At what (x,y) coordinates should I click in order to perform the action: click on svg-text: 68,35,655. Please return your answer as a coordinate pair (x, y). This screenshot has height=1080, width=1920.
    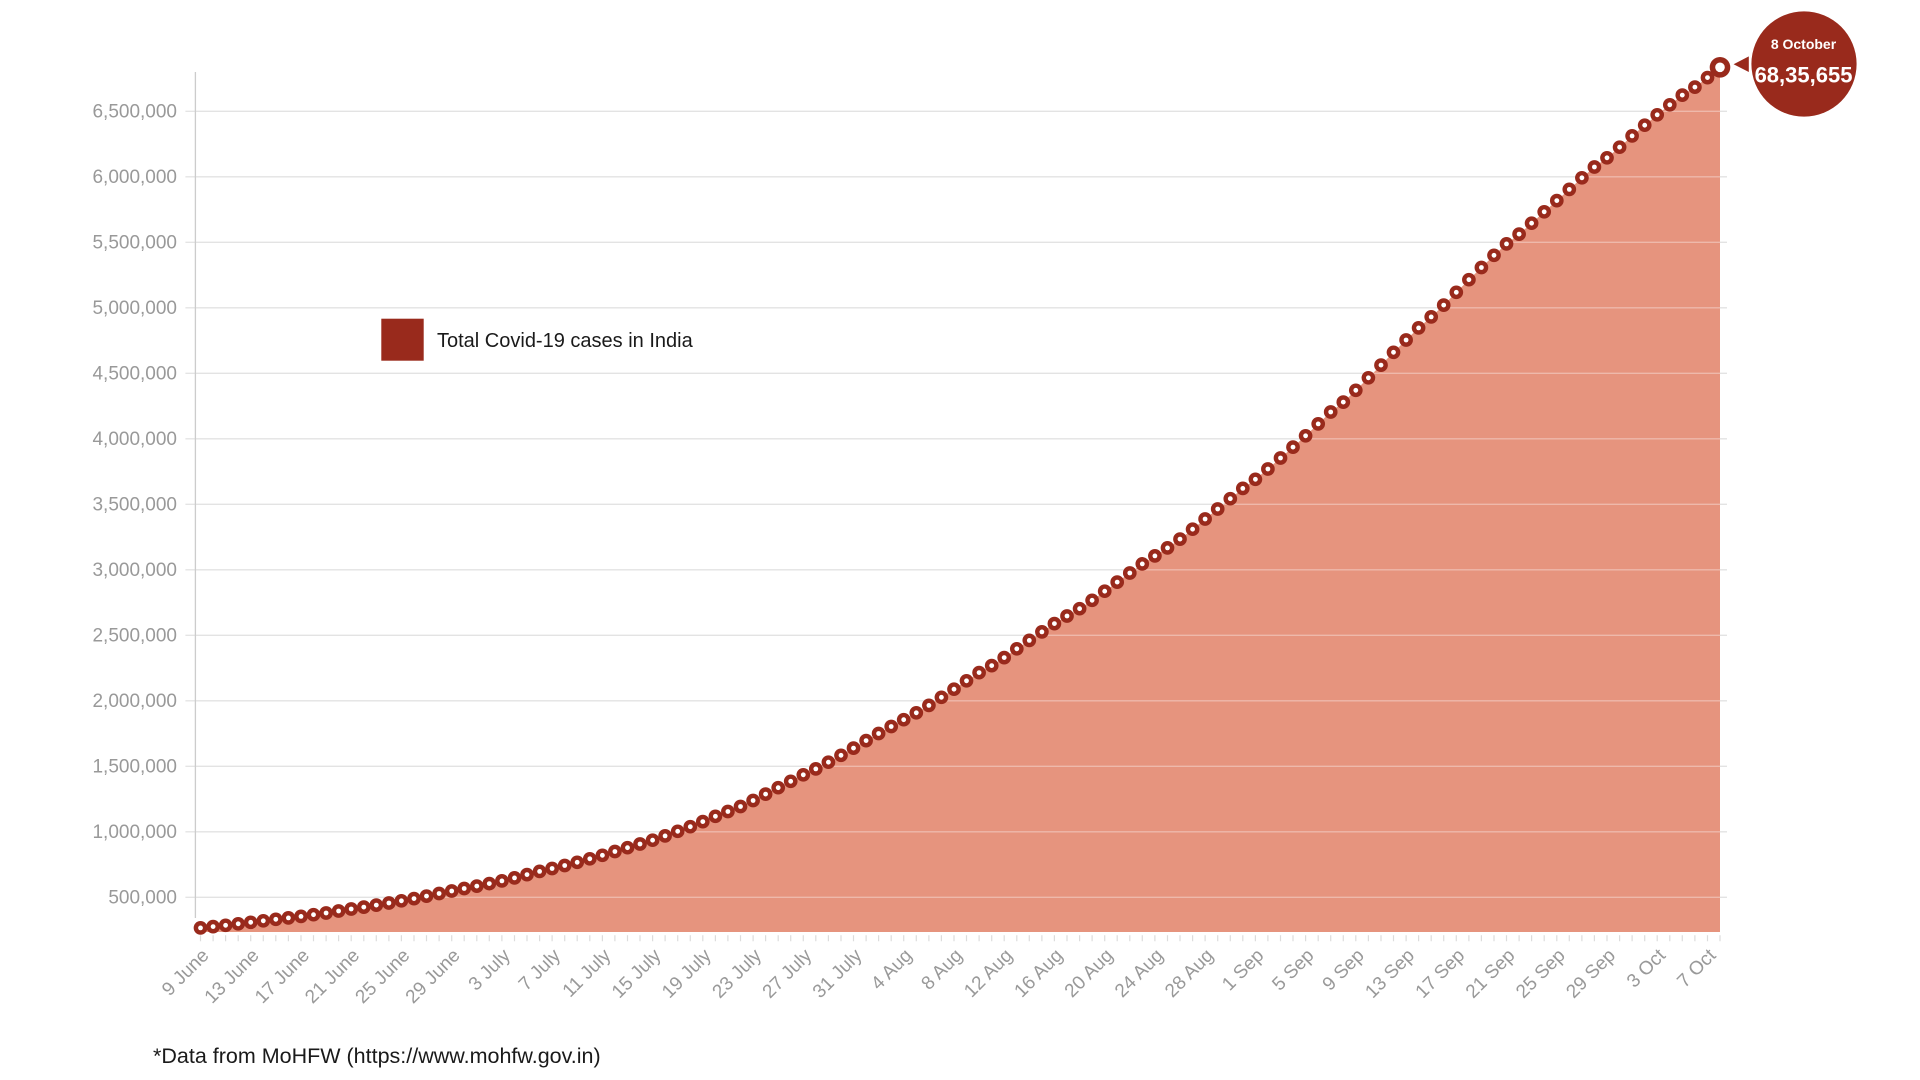
    Looking at the image, I should click on (1804, 75).